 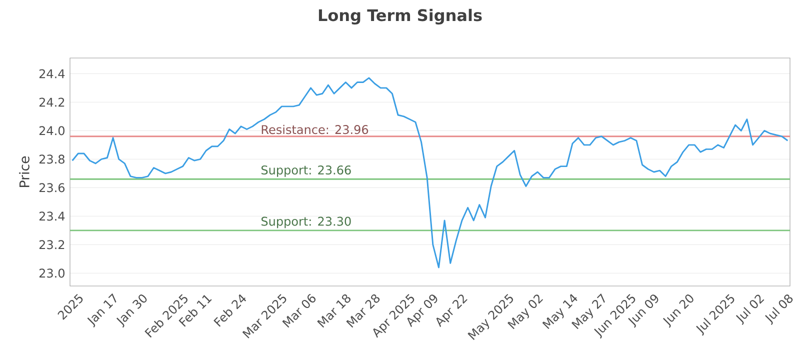 What do you see at coordinates (24, 171) in the screenshot?
I see `y-axis-title: Price` at bounding box center [24, 171].